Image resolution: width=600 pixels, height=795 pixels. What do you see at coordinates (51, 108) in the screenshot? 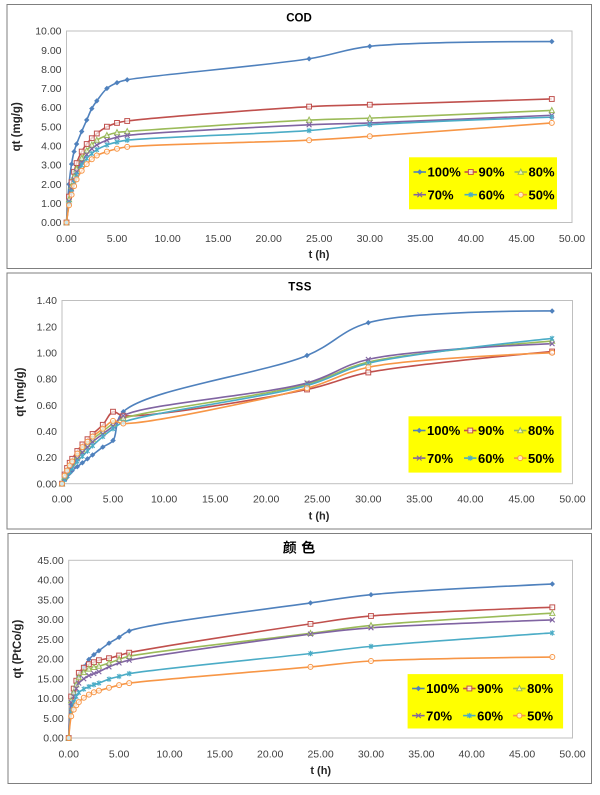
I see `svg-text: 6.00` at bounding box center [51, 108].